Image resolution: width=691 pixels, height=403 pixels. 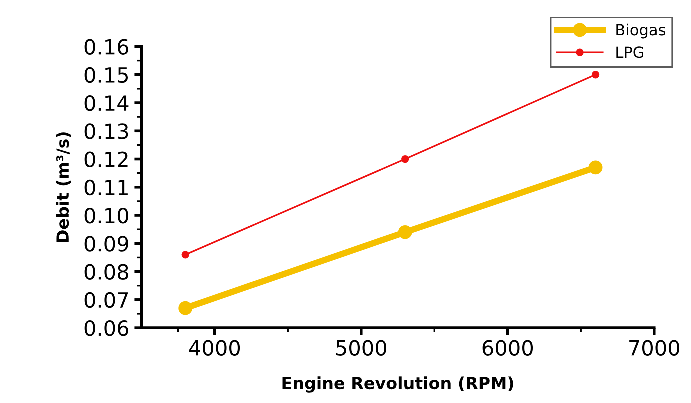 I want to click on y-tick-label: 0.13, so click(x=106, y=132).